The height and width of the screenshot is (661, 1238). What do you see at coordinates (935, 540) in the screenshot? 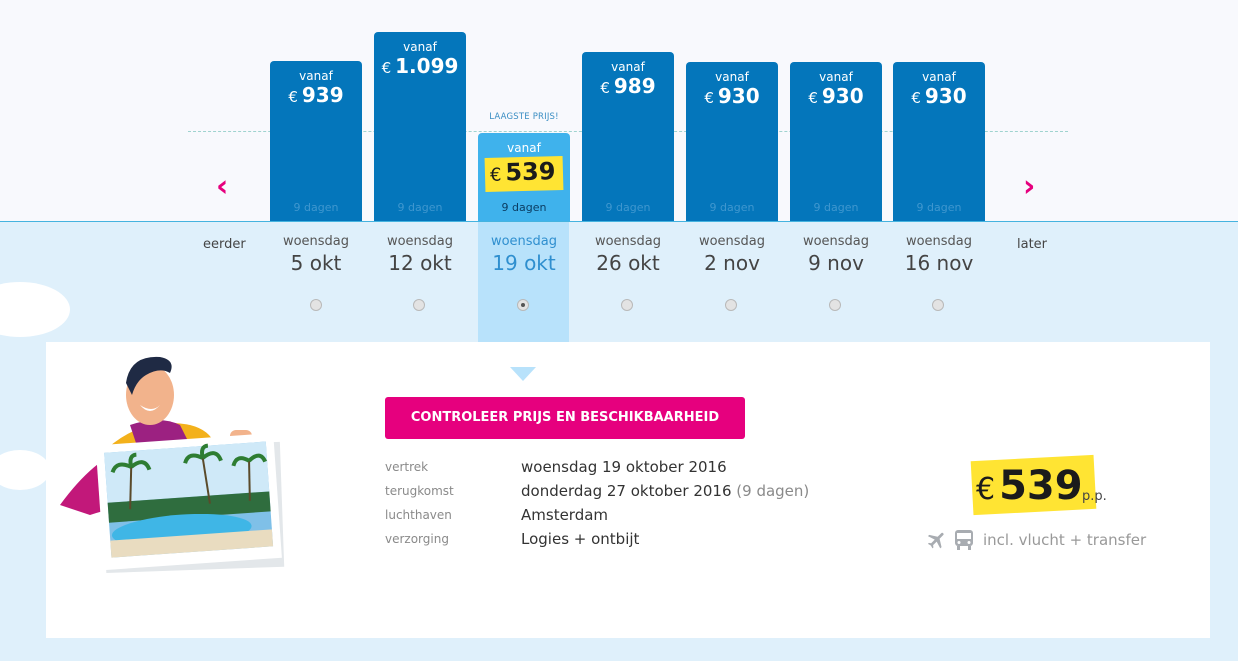
I see `plane-icon` at bounding box center [935, 540].